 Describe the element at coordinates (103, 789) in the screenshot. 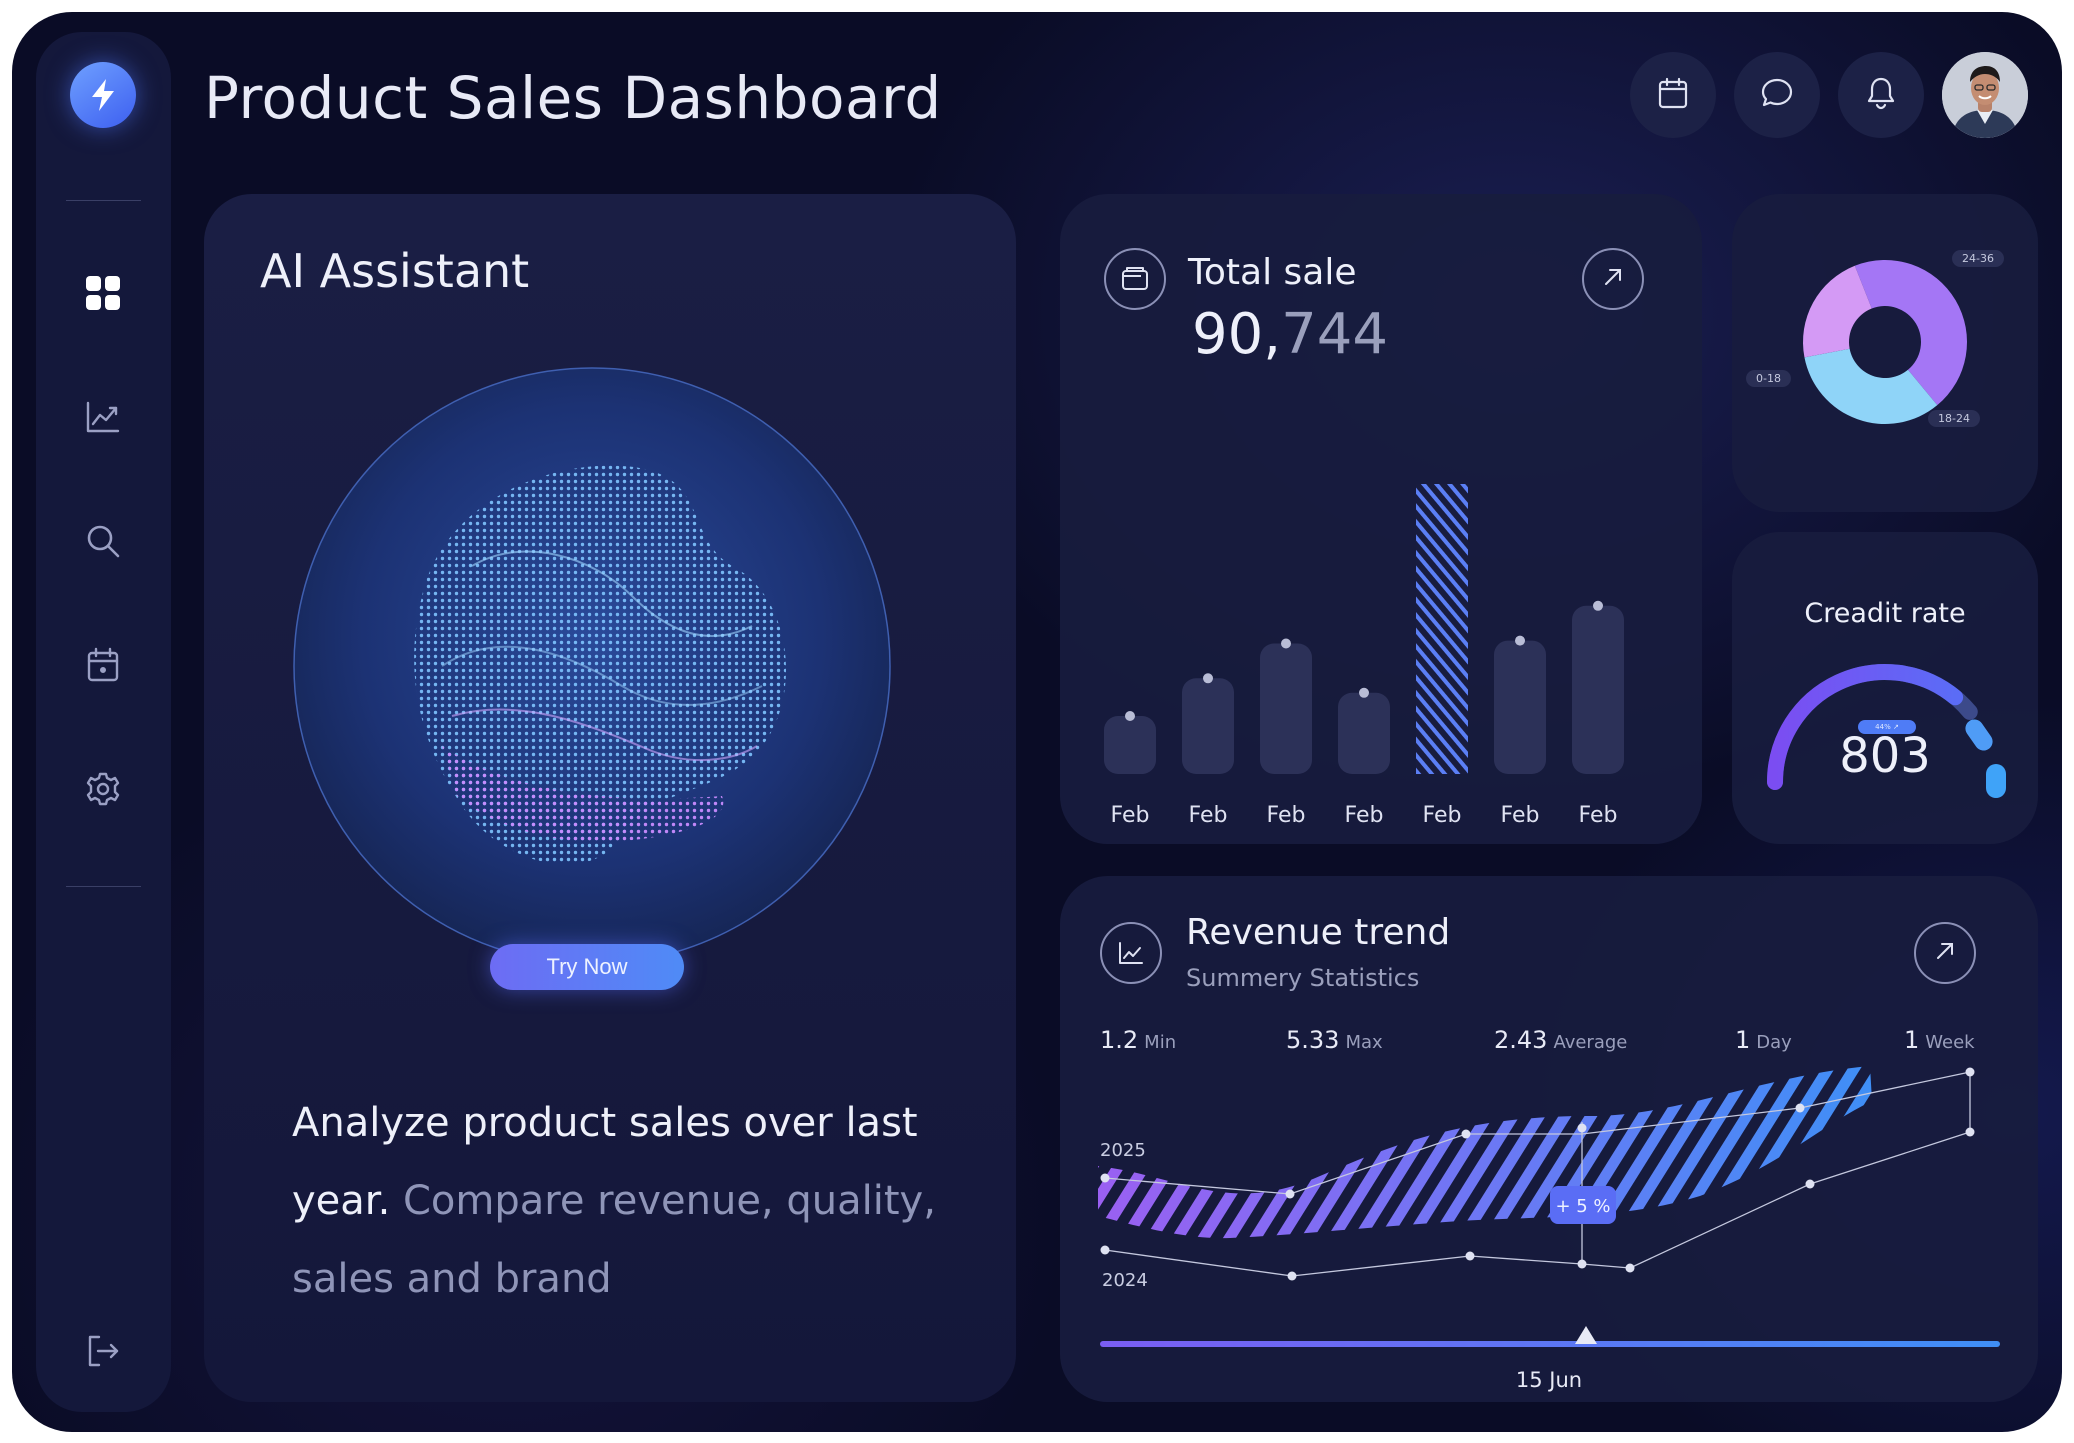

I see `gear-icon` at that location.